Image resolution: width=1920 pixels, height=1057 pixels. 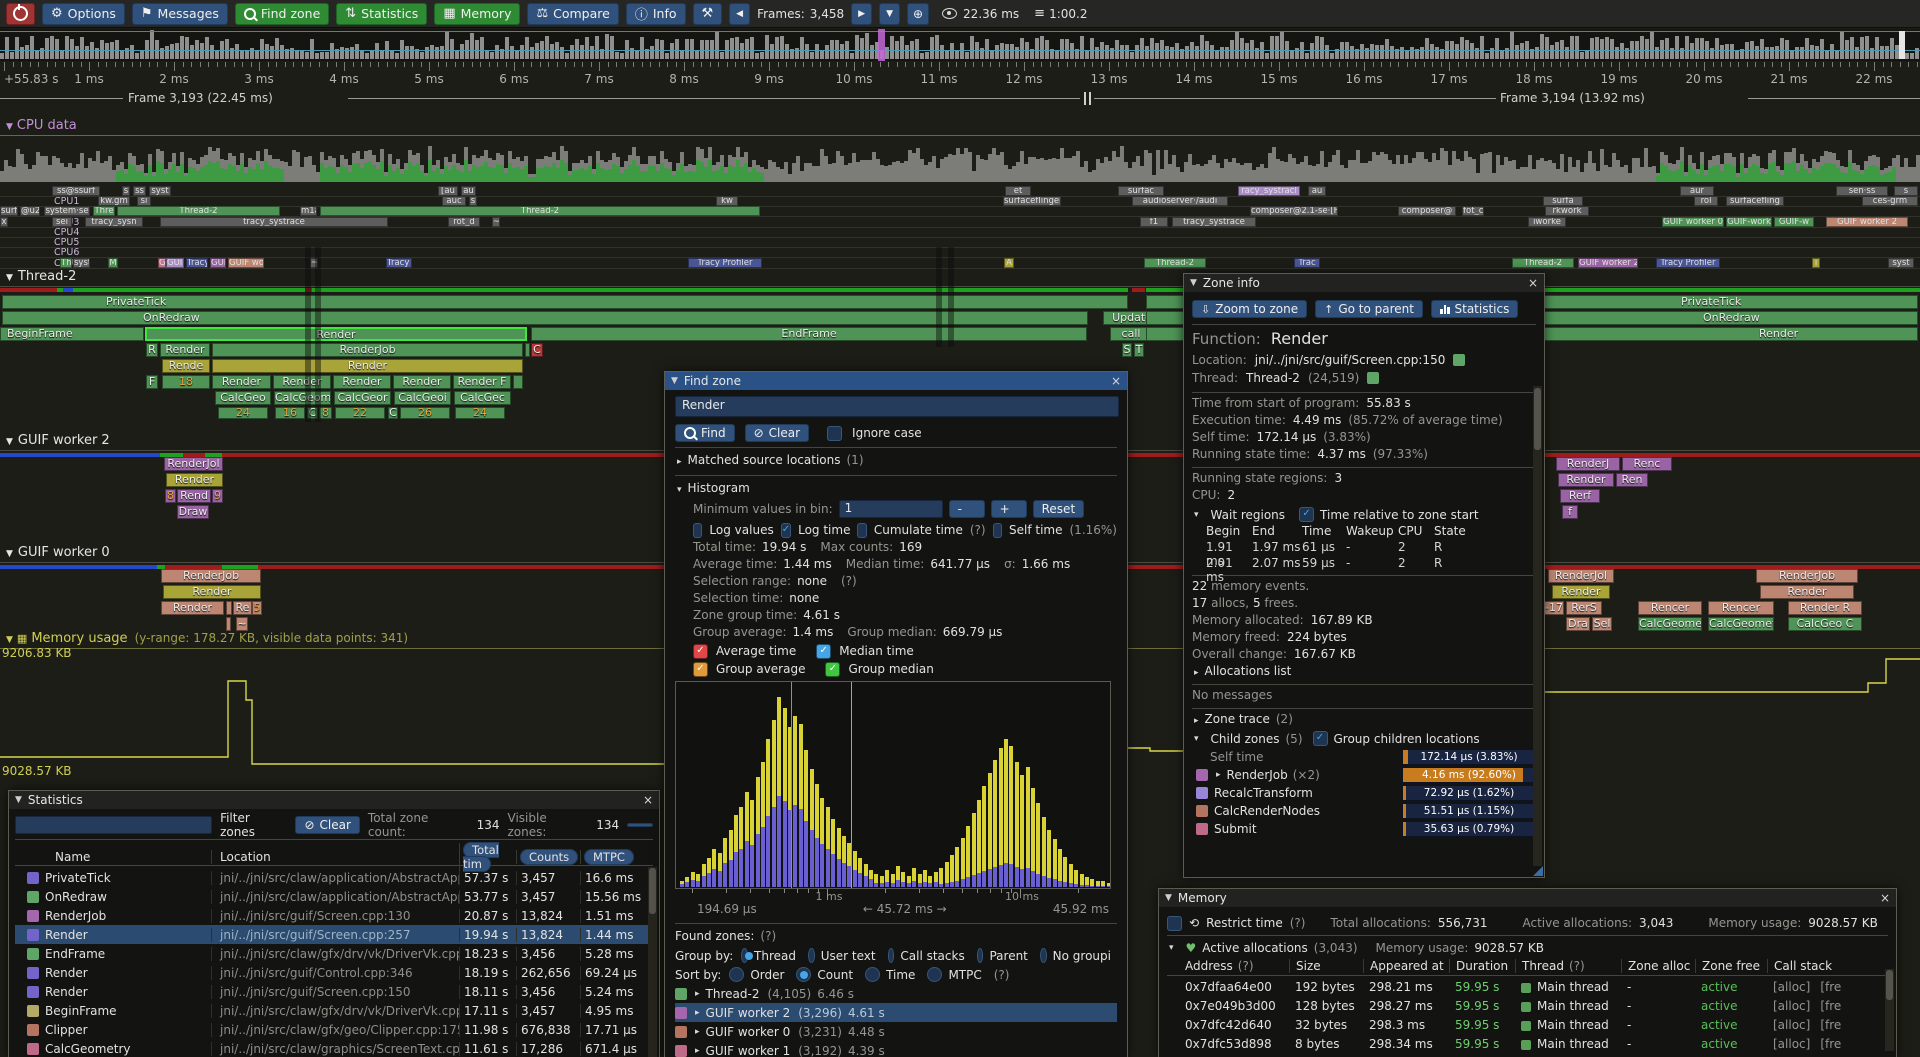 What do you see at coordinates (152, 350) in the screenshot?
I see `timeline-zone: R` at bounding box center [152, 350].